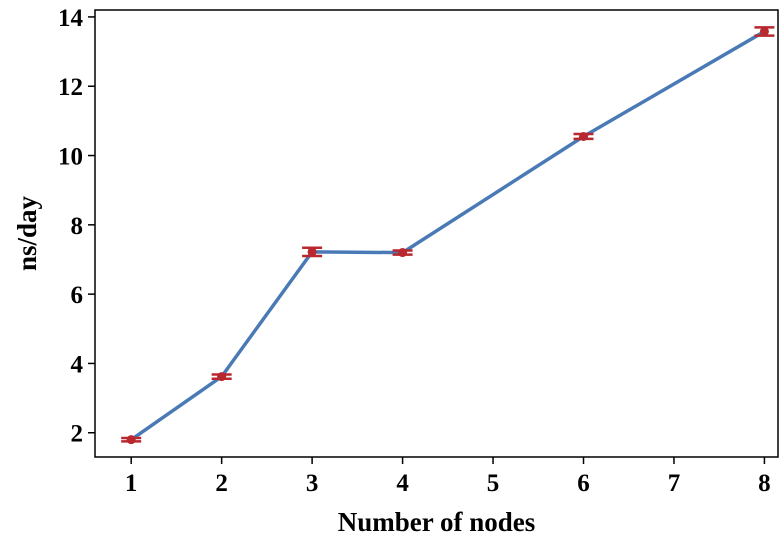 This screenshot has height=536, width=783. What do you see at coordinates (583, 483) in the screenshot?
I see `x-tick-label: 6` at bounding box center [583, 483].